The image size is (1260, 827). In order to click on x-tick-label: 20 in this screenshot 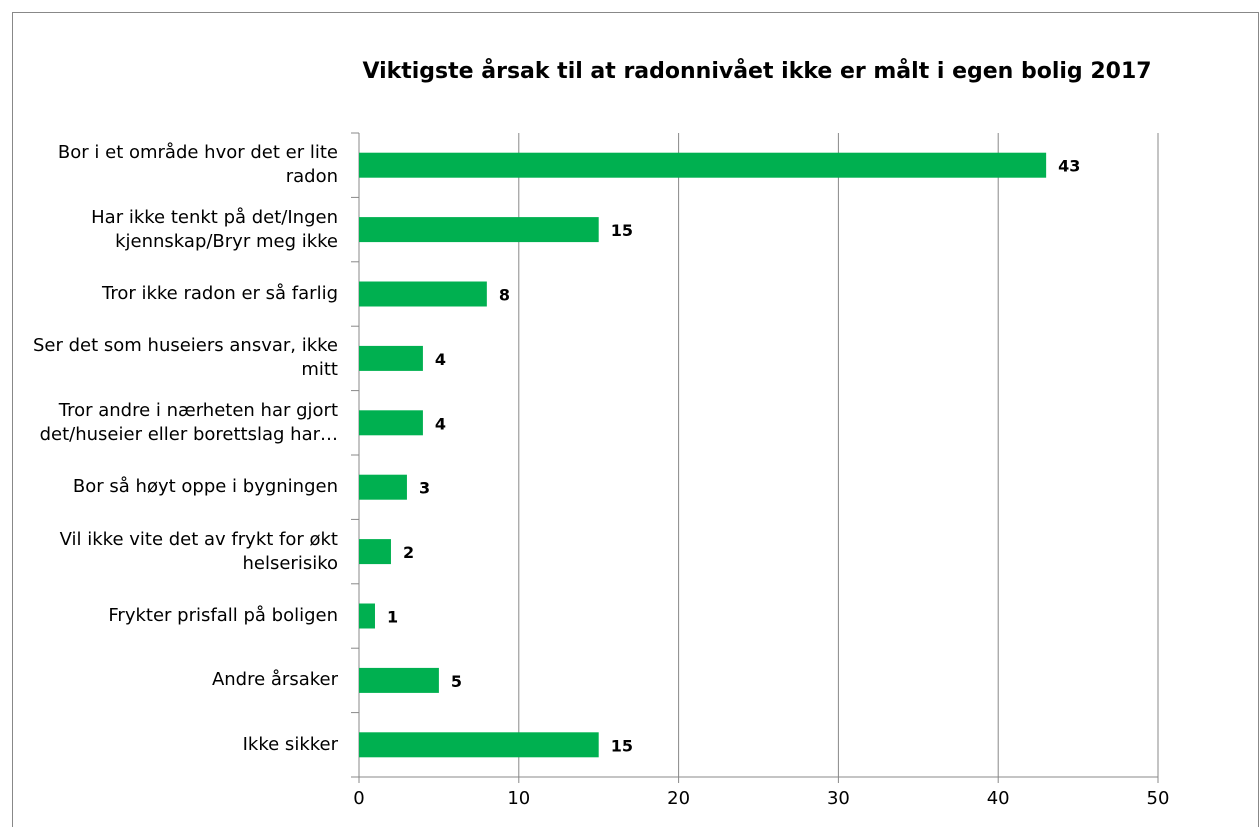, I will do `click(678, 798)`.